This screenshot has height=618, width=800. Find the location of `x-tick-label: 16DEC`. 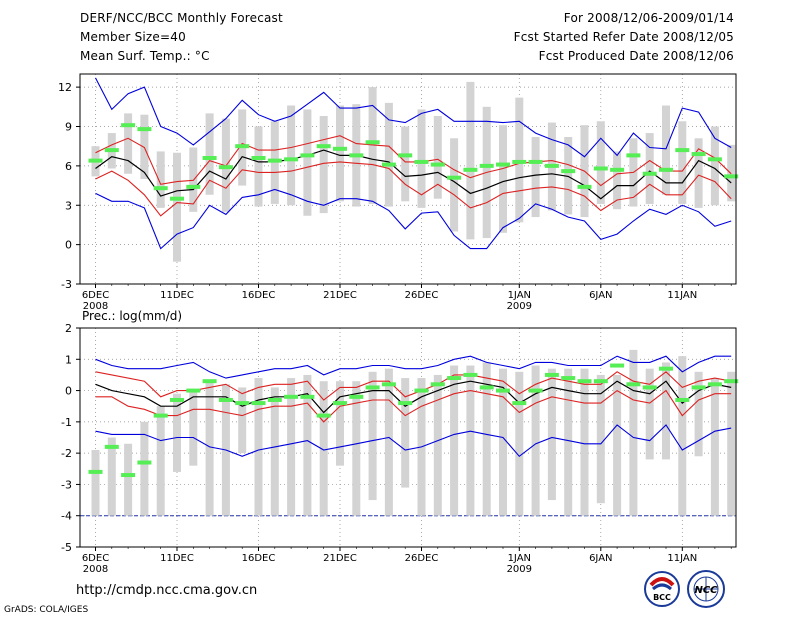

x-tick-label: 16DEC is located at coordinates (259, 558).